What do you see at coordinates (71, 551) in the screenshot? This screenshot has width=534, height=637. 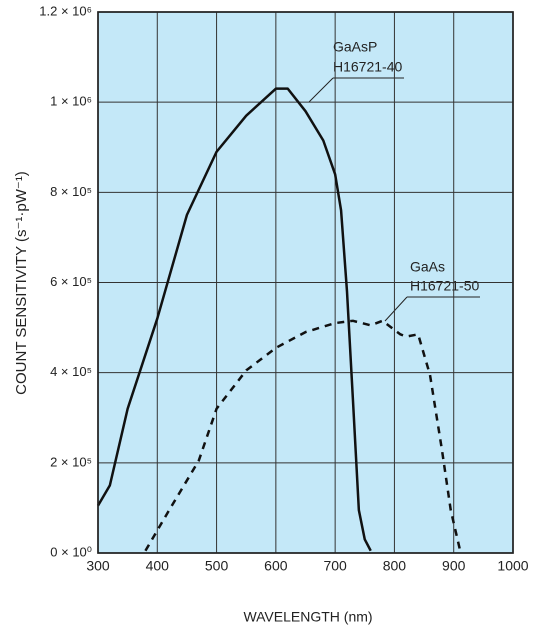 I see `y-tick-label: 0 × 10⁰` at bounding box center [71, 551].